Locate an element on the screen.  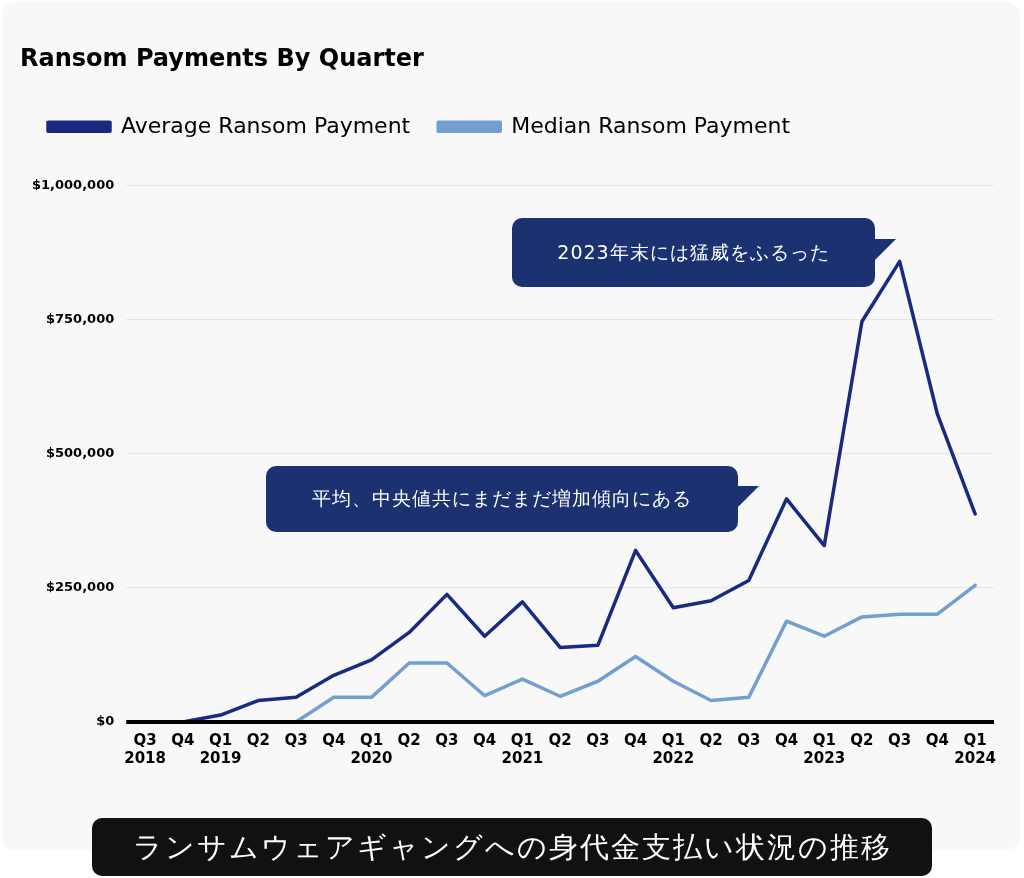
legend-label: Median Ransom Payment is located at coordinates (651, 125).